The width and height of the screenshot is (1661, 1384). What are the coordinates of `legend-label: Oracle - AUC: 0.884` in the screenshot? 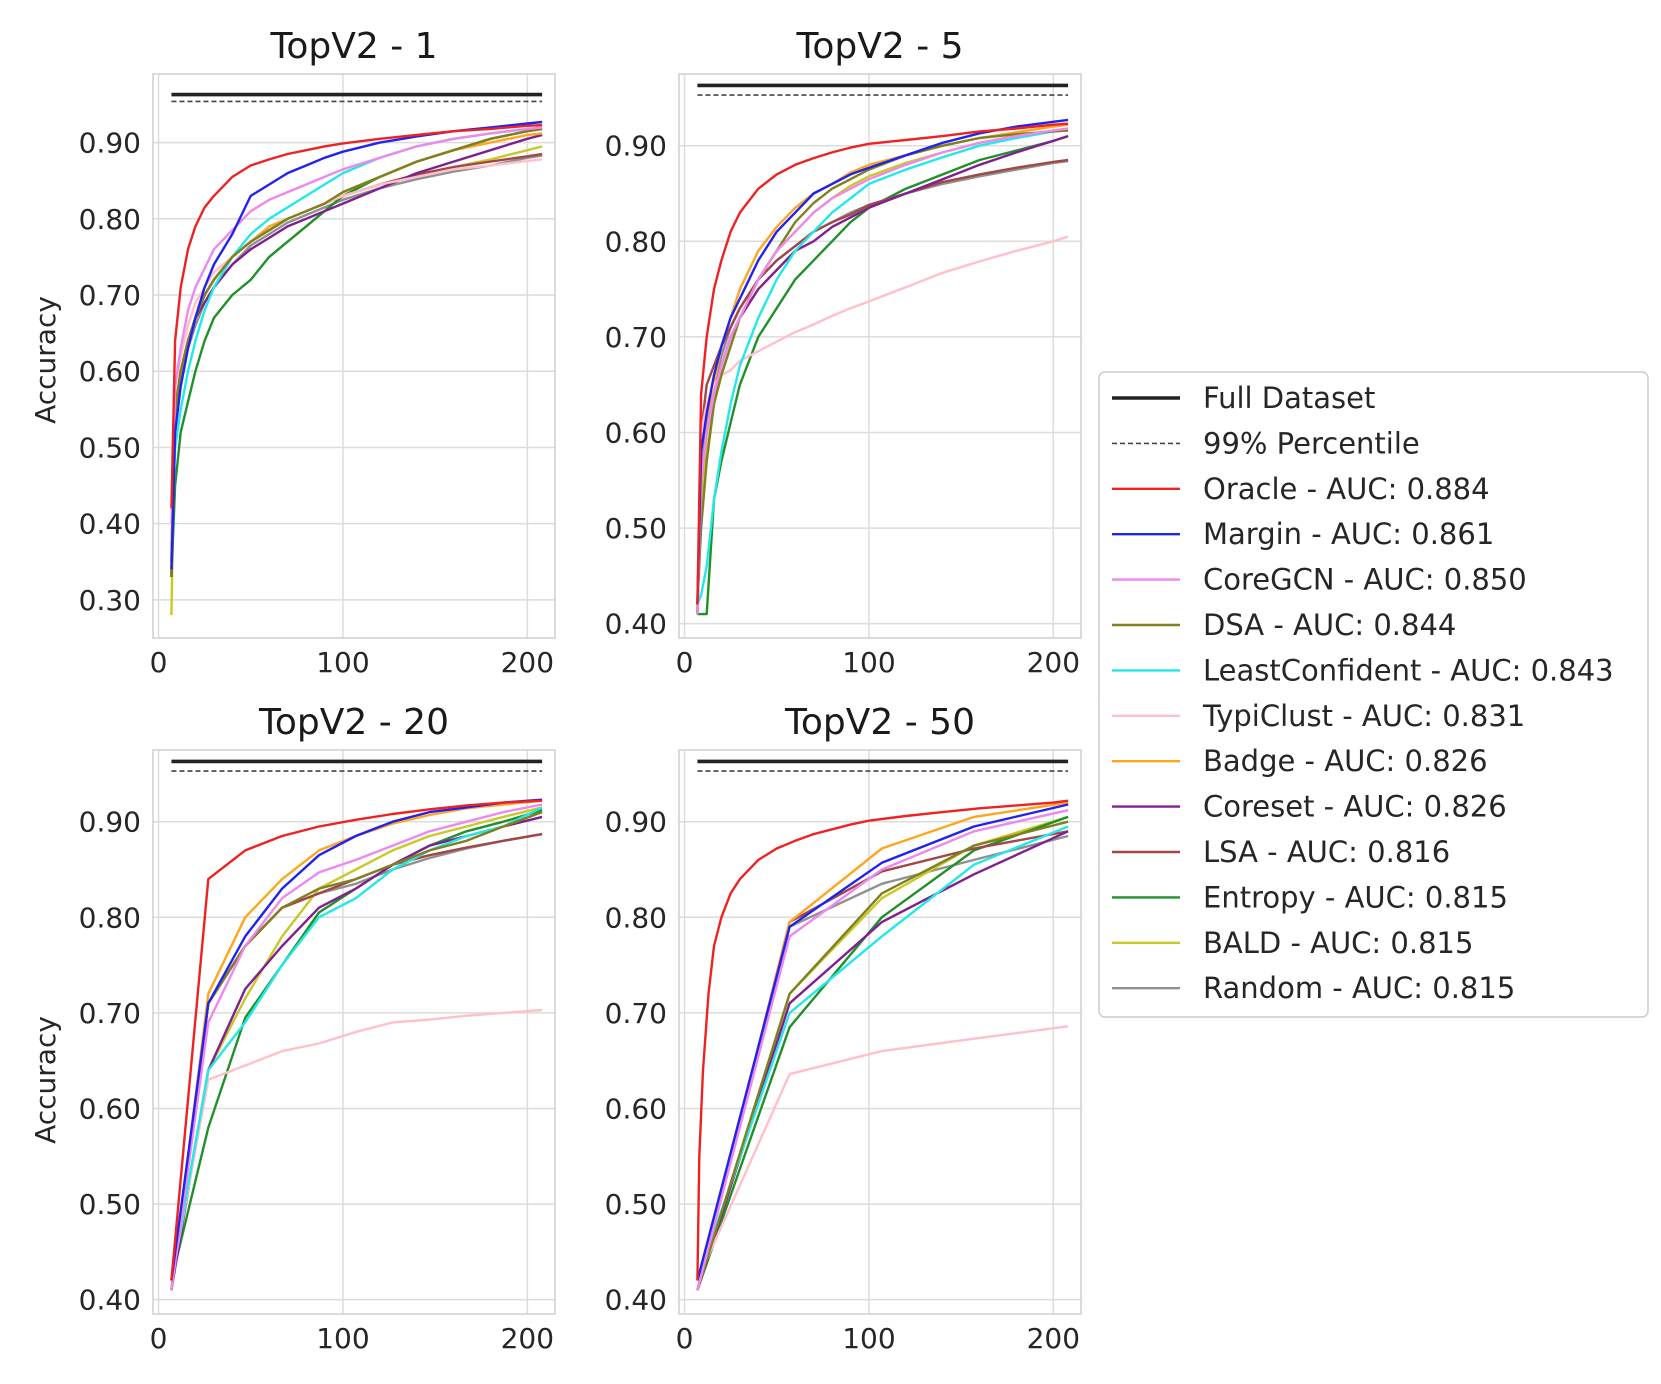 It's located at (1346, 489).